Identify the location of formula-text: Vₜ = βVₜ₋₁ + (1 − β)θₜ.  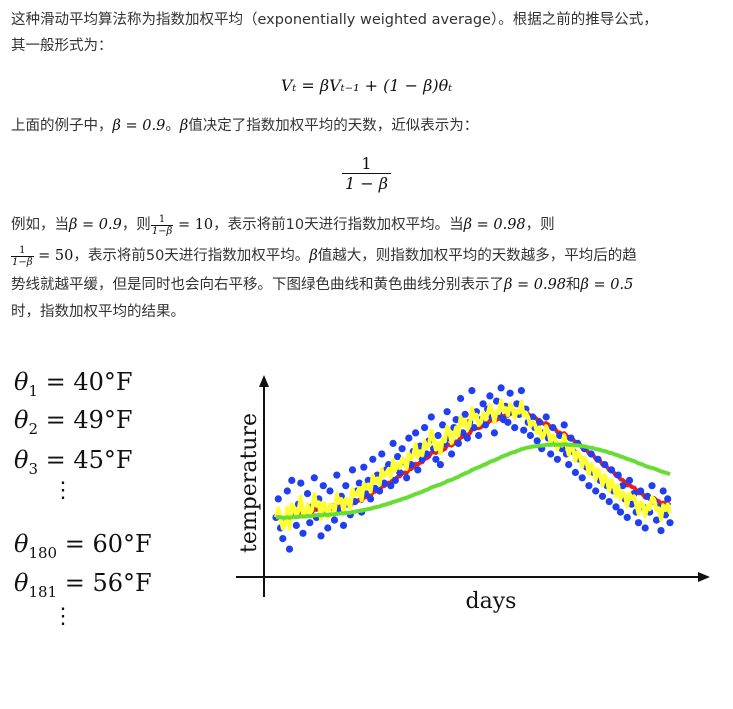
(366, 85).